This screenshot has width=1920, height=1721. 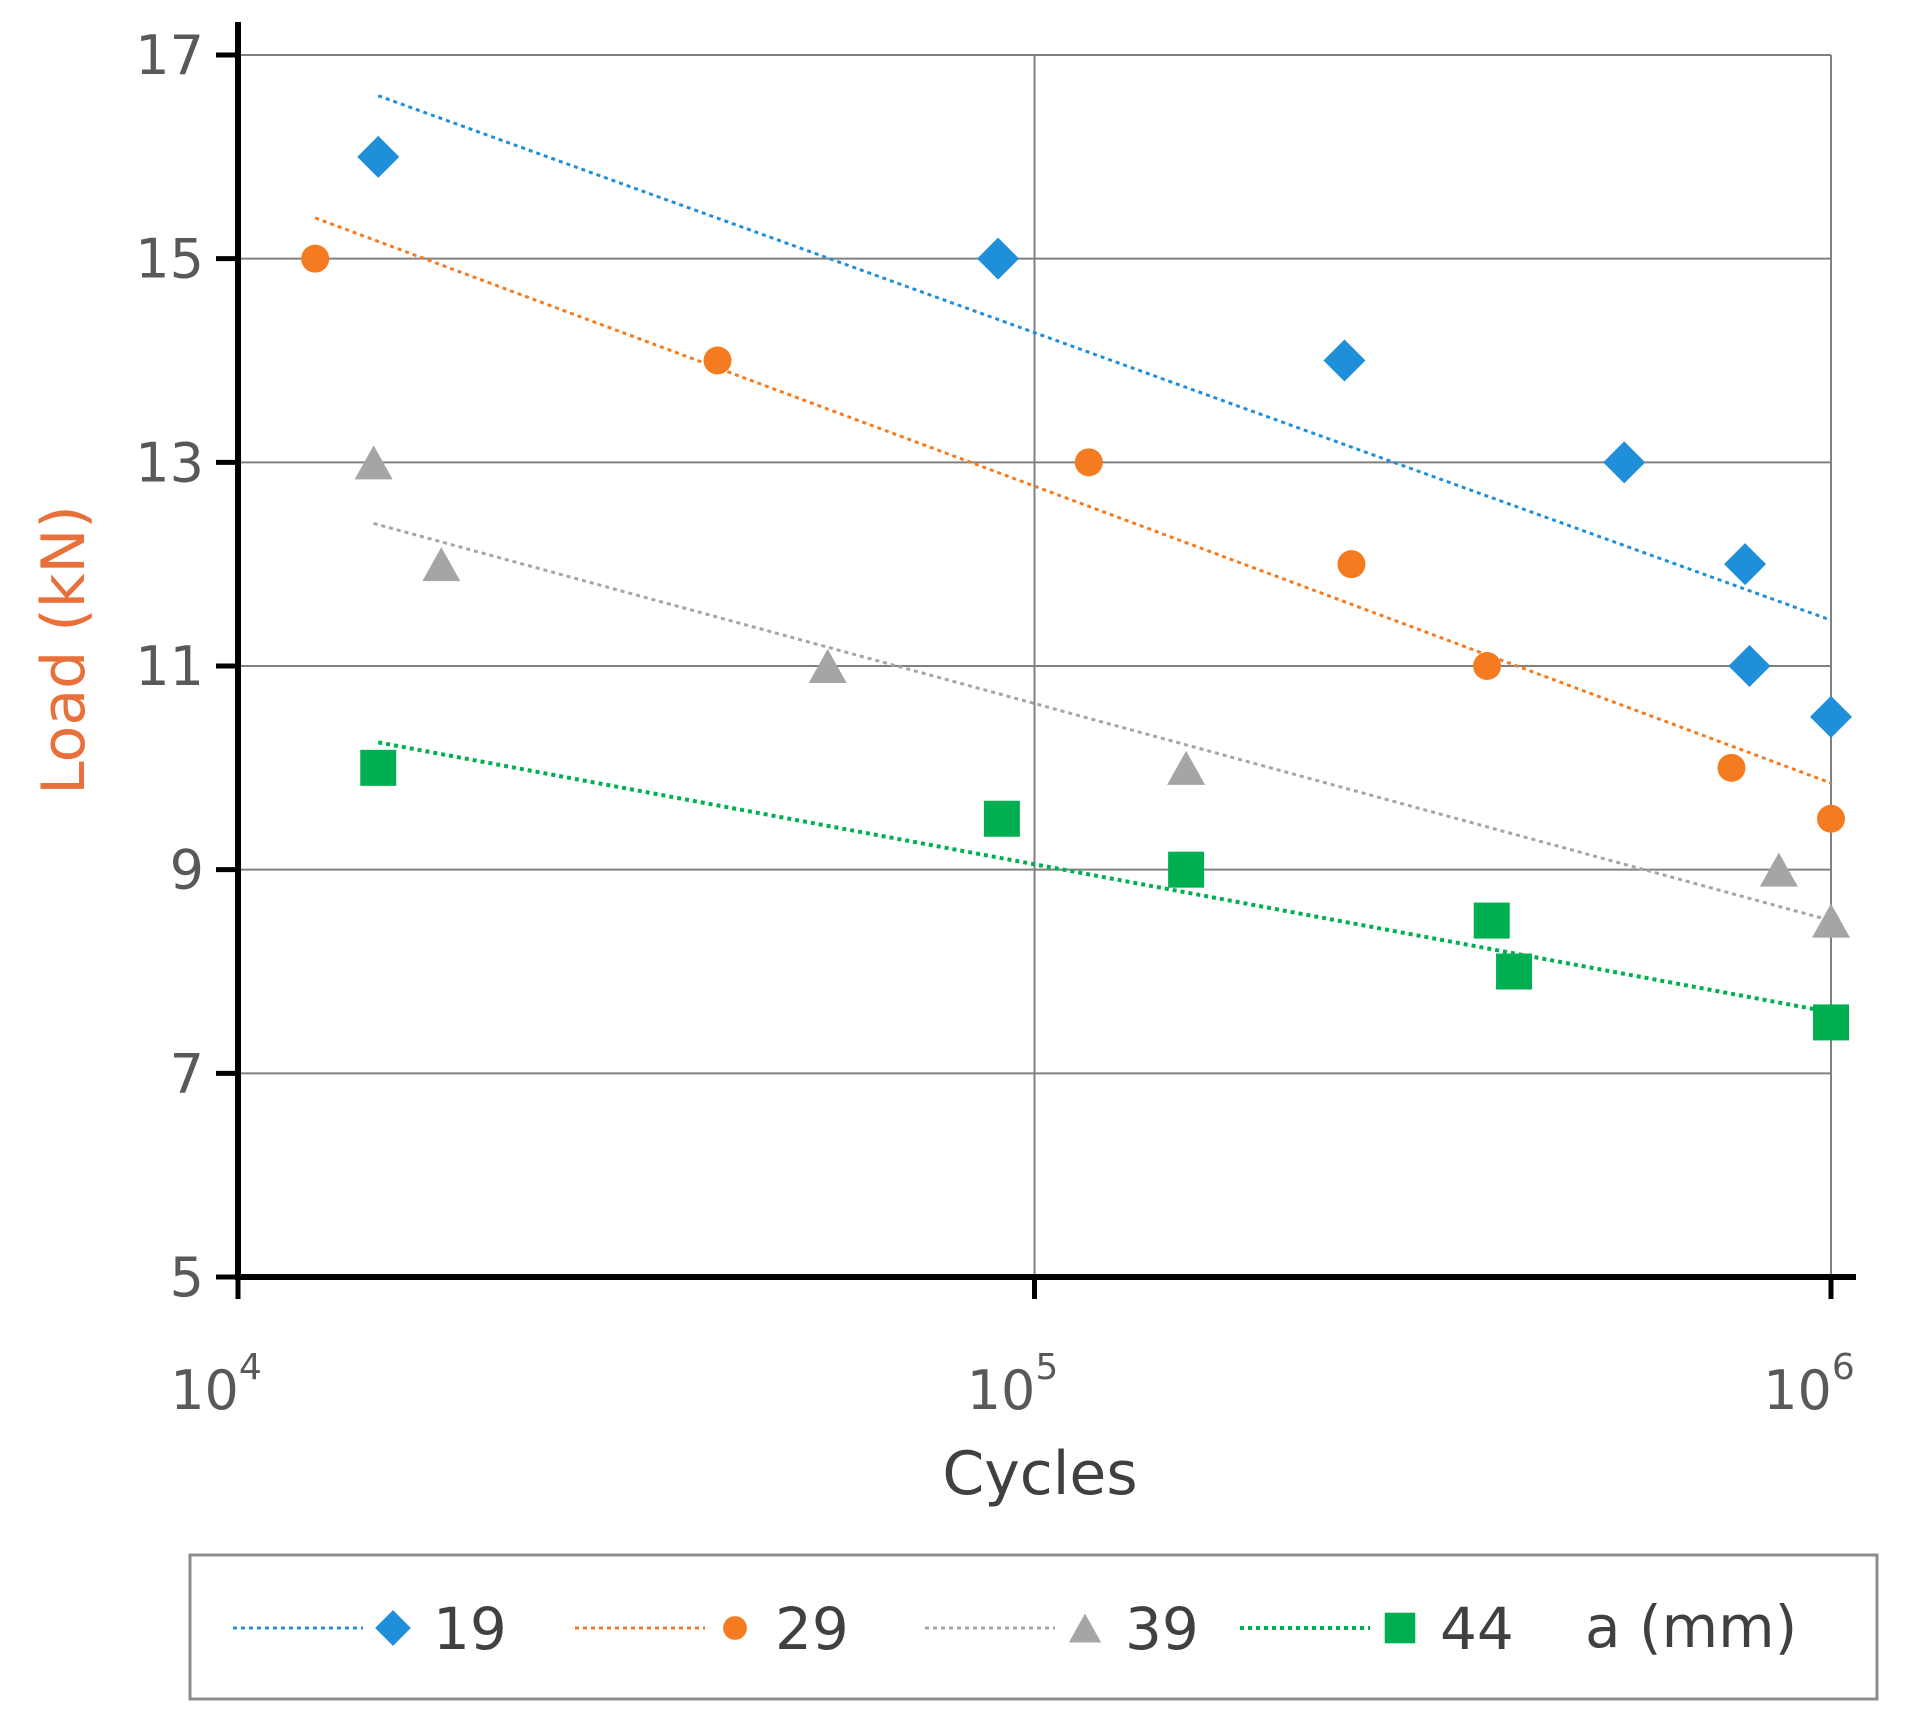 What do you see at coordinates (1691, 1627) in the screenshot?
I see `legend-title: a (mm)` at bounding box center [1691, 1627].